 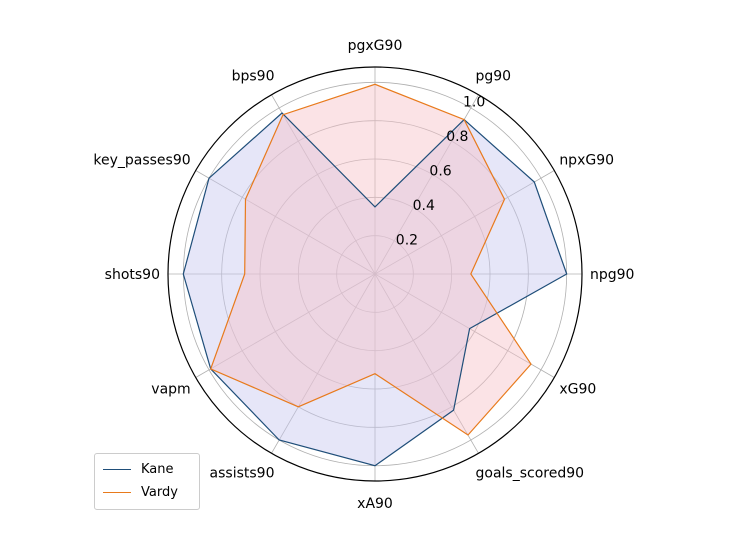 What do you see at coordinates (253, 77) in the screenshot?
I see `axis-label-bps90: bps90` at bounding box center [253, 77].